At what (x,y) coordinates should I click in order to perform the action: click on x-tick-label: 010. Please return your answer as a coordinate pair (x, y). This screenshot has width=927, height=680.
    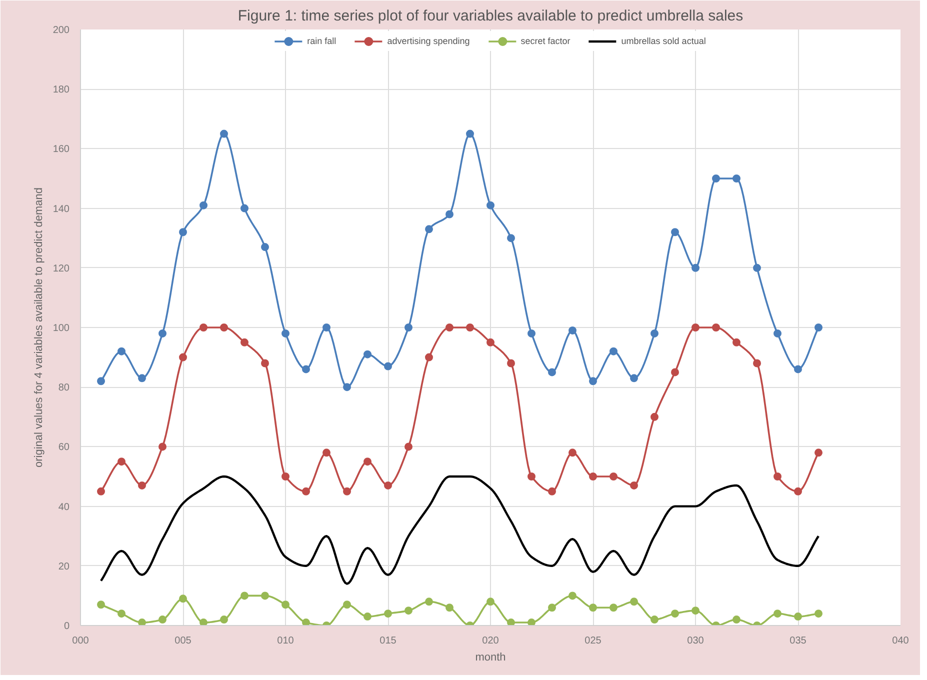
    Looking at the image, I should click on (285, 641).